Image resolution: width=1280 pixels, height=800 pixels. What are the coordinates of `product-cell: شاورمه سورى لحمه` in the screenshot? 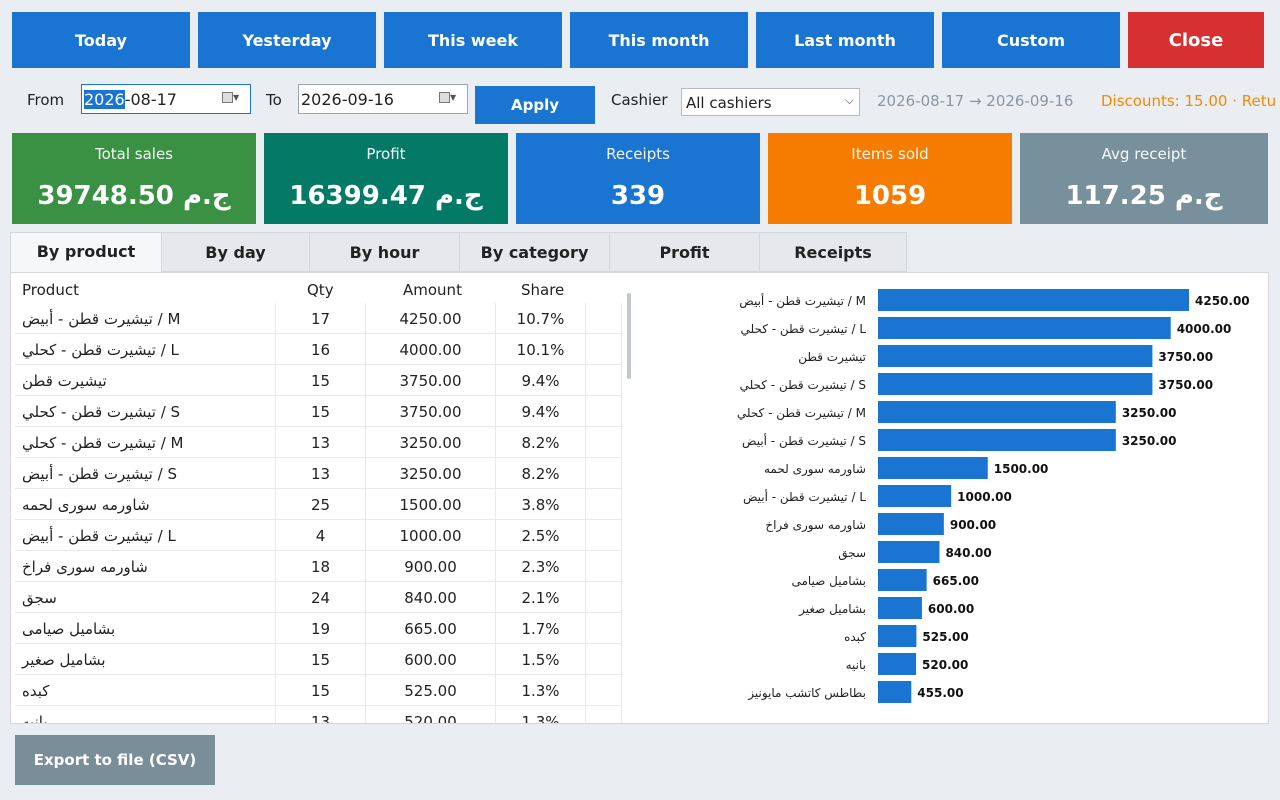 It's located at (145, 504).